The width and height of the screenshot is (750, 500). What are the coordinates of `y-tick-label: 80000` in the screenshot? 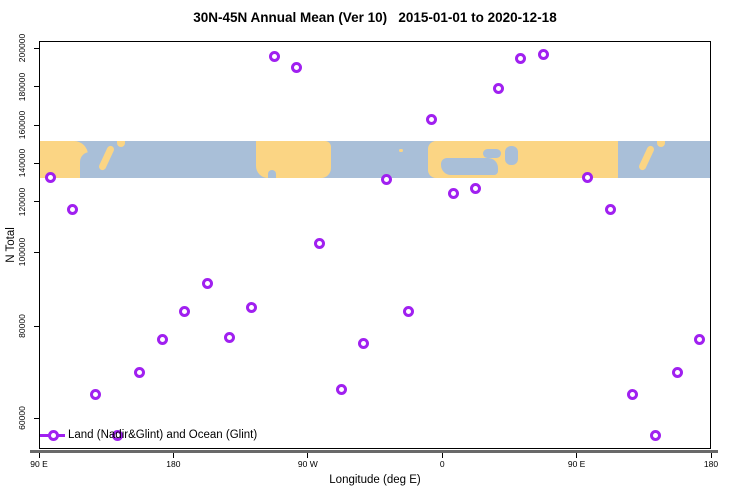 It's located at (22, 326).